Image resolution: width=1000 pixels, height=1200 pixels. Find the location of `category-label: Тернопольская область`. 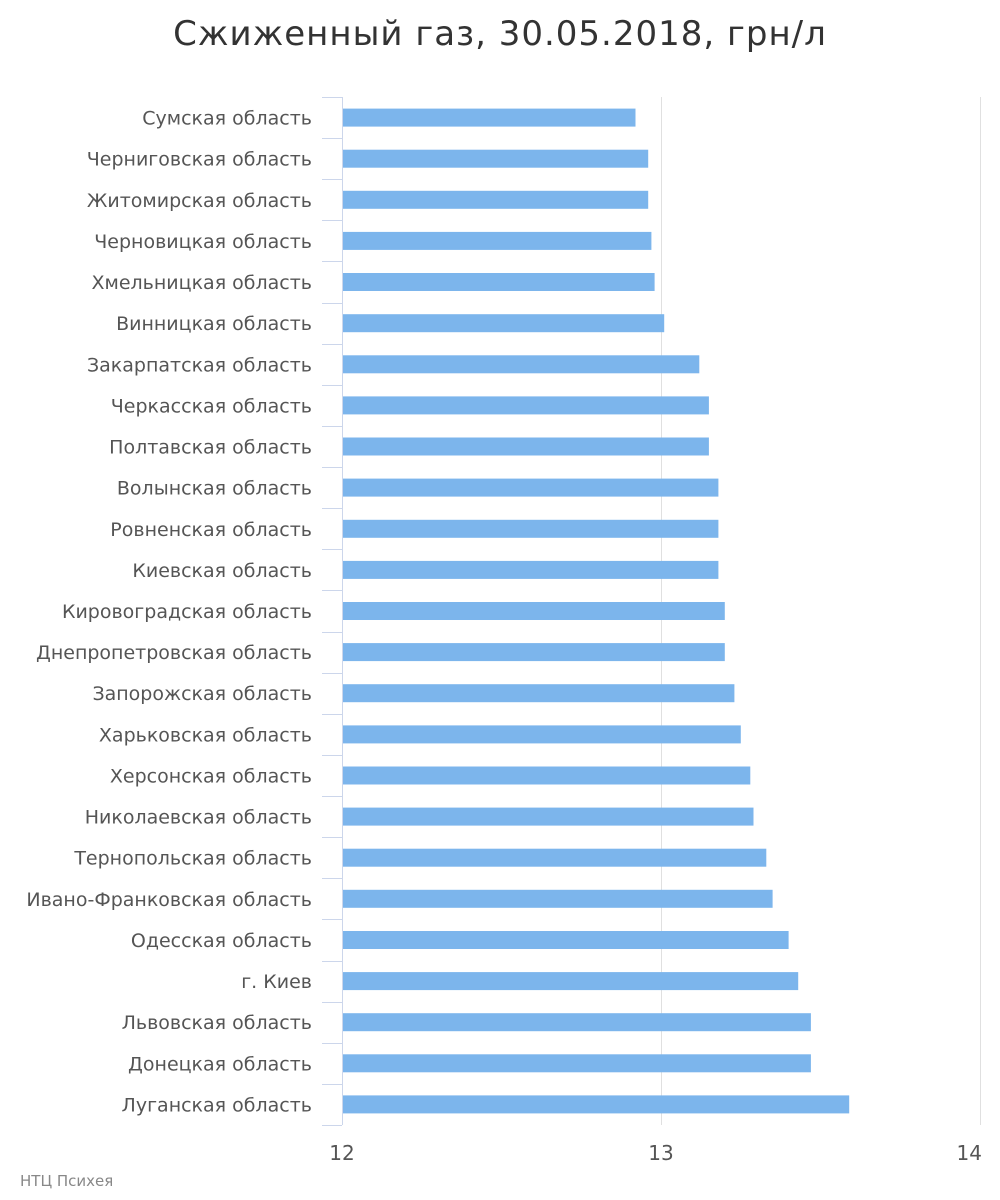

category-label: Тернопольская область is located at coordinates (192, 859).